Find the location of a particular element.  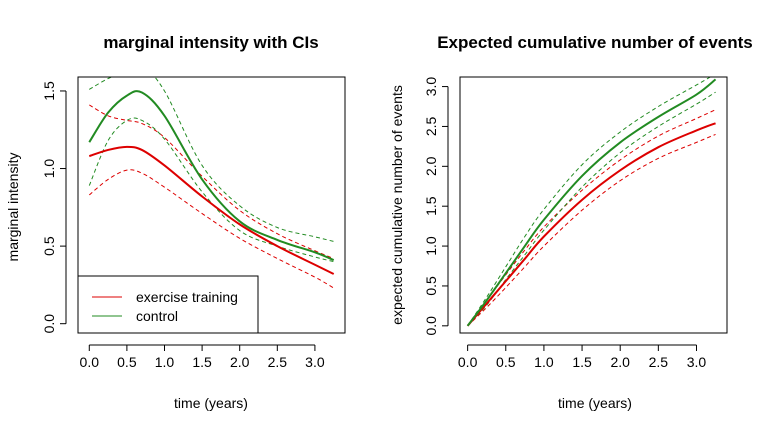

right-chart-title: Expected cumulative number of events is located at coordinates (595, 42).